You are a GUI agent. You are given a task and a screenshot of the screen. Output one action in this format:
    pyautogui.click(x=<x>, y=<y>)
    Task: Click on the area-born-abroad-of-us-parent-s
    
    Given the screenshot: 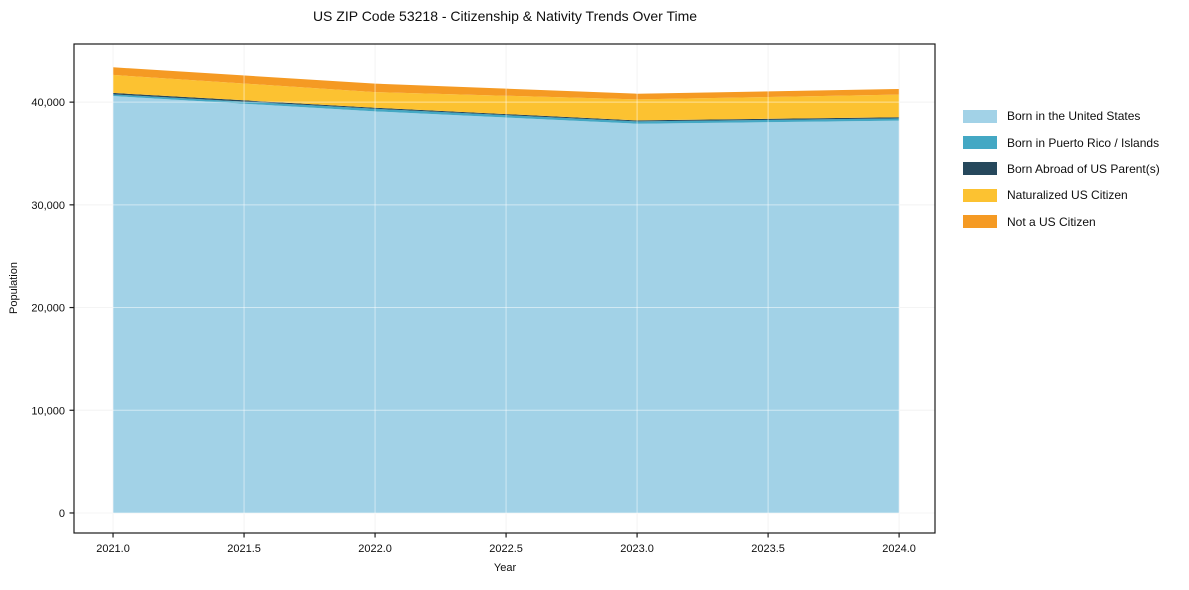 What is the action you would take?
    pyautogui.click(x=506, y=107)
    